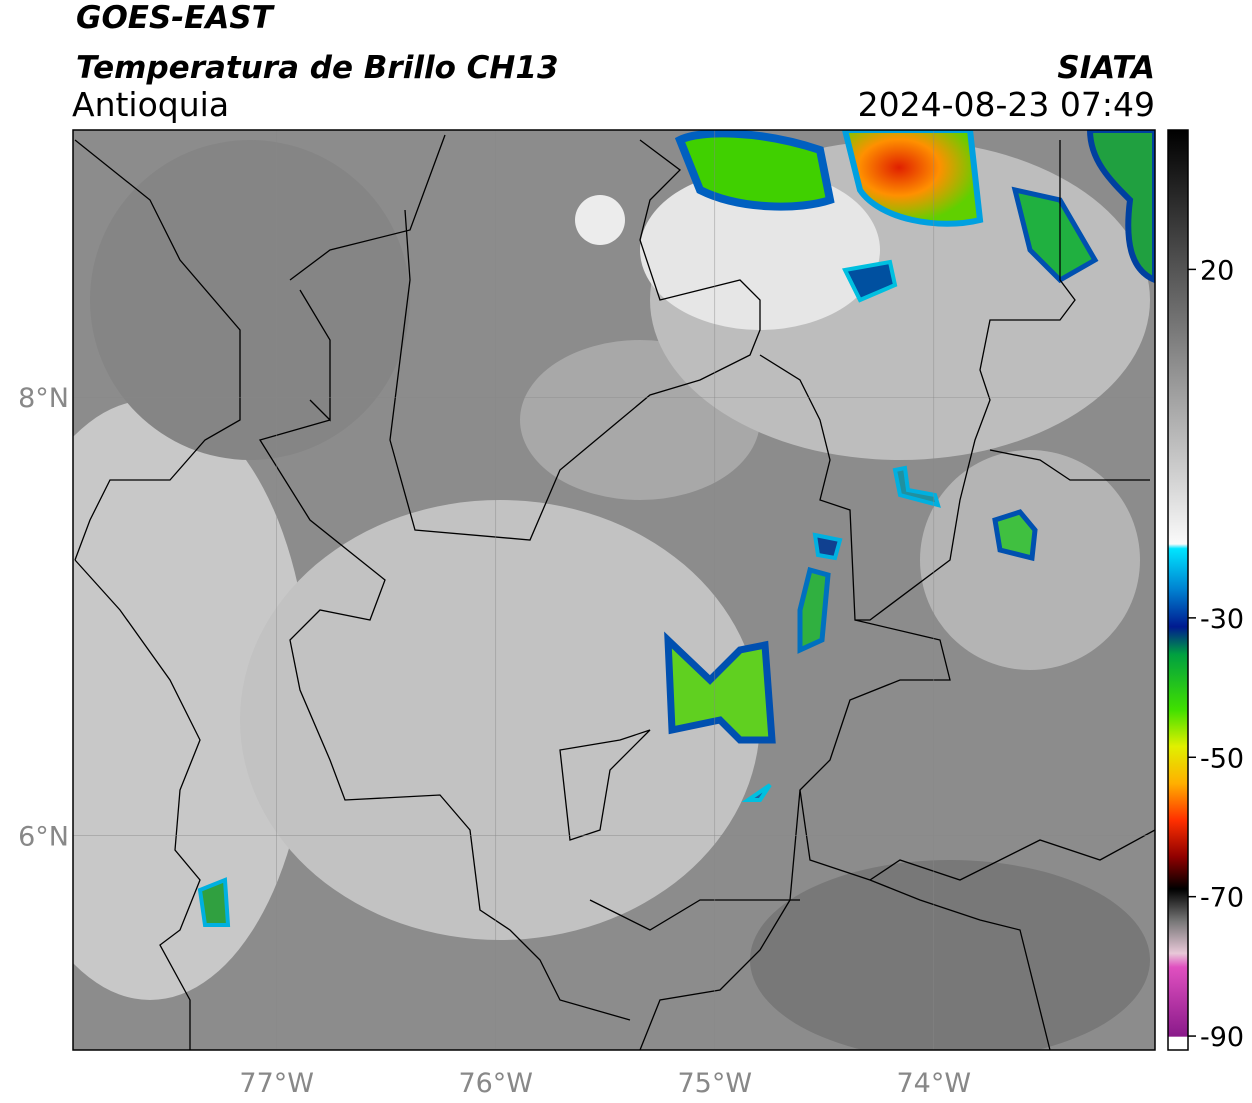 The width and height of the screenshot is (1252, 1103). I want to click on lat-tick-label: 8°N, so click(43, 398).